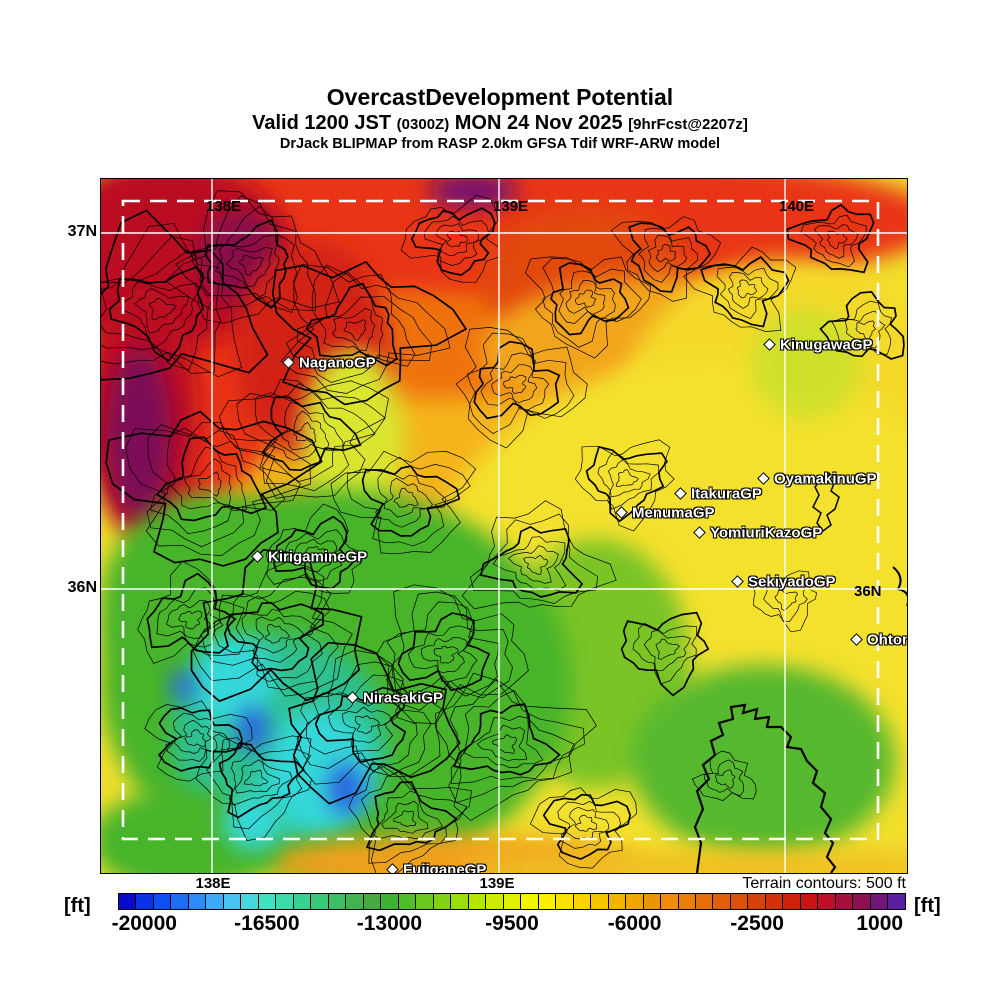 Image resolution: width=1000 pixels, height=1000 pixels. What do you see at coordinates (82, 231) in the screenshot?
I see `lat-label-left: 37N` at bounding box center [82, 231].